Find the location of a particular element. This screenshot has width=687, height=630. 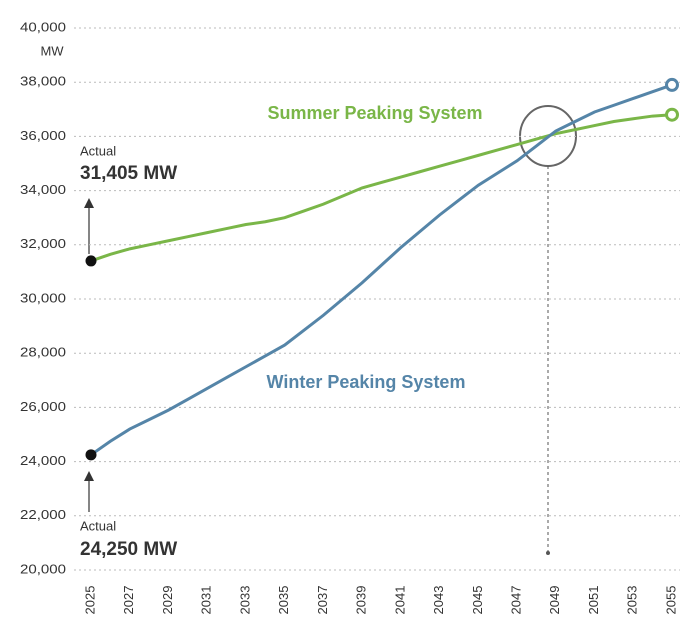

series-label: Summer Peaking System is located at coordinates (374, 113).